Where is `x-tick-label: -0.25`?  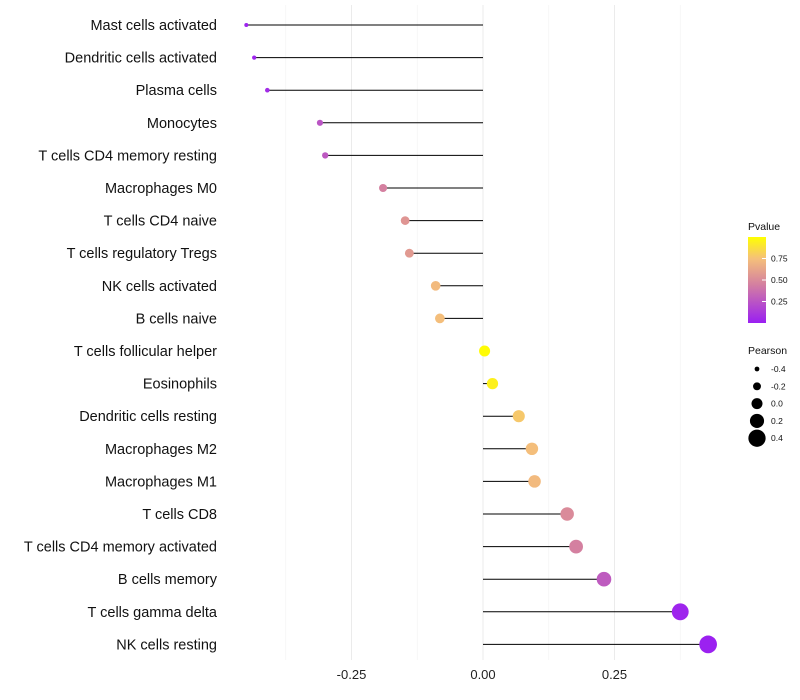 x-tick-label: -0.25 is located at coordinates (352, 674).